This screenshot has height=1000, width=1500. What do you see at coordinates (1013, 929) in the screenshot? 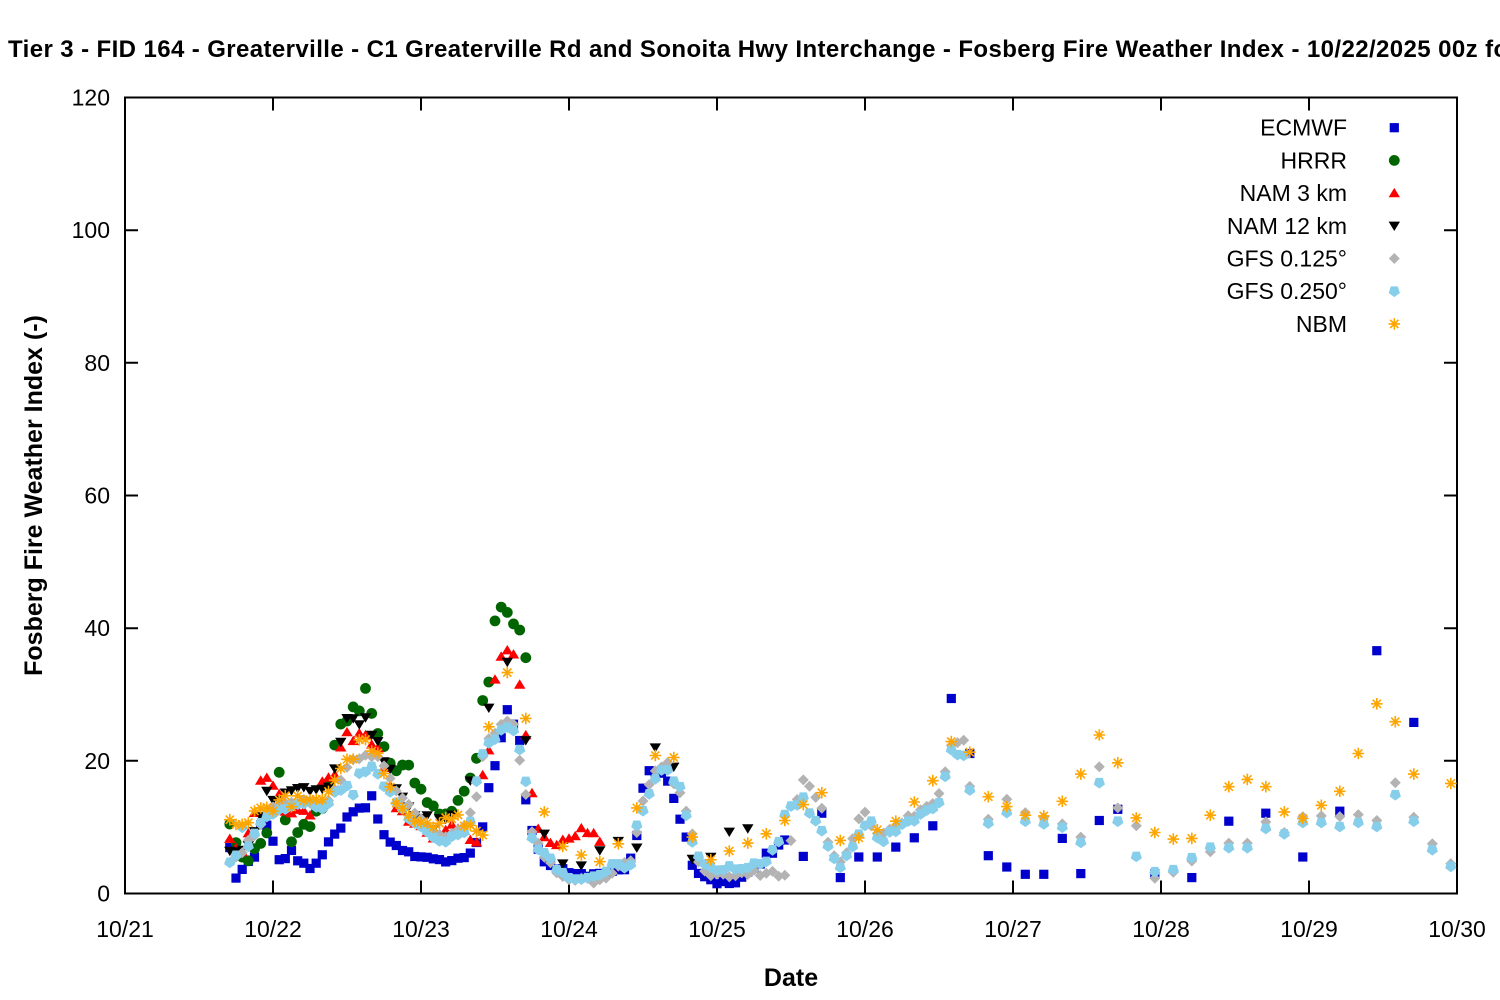
I see `svg-text: 10/27` at bounding box center [1013, 929].